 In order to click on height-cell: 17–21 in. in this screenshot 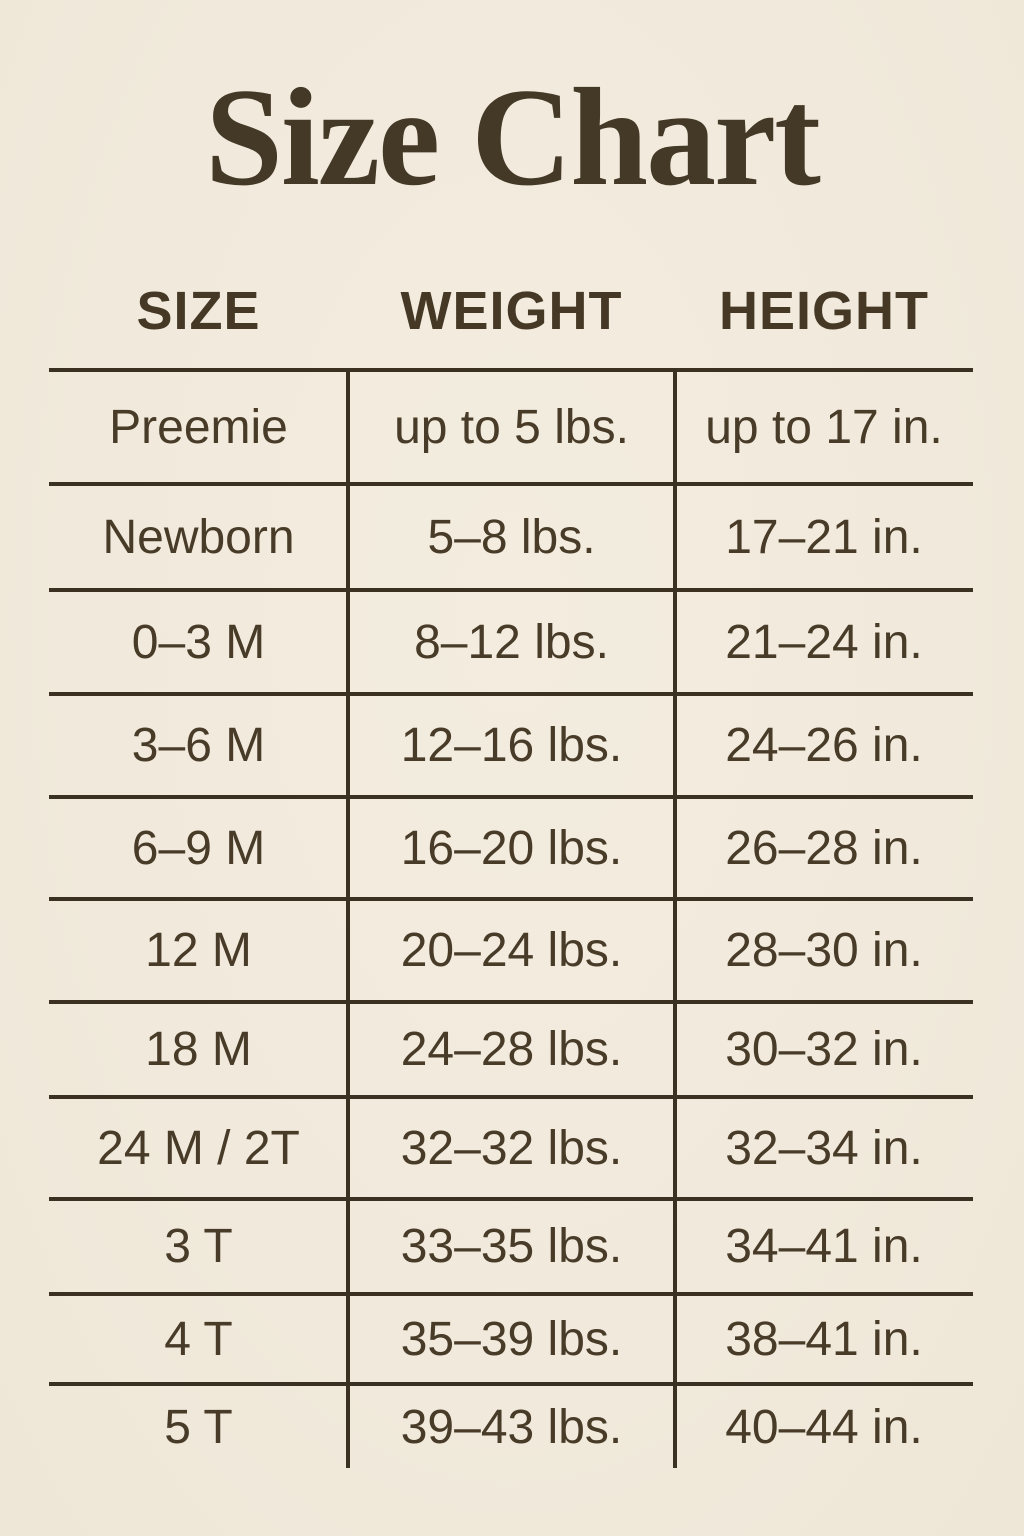, I will do `click(824, 537)`.